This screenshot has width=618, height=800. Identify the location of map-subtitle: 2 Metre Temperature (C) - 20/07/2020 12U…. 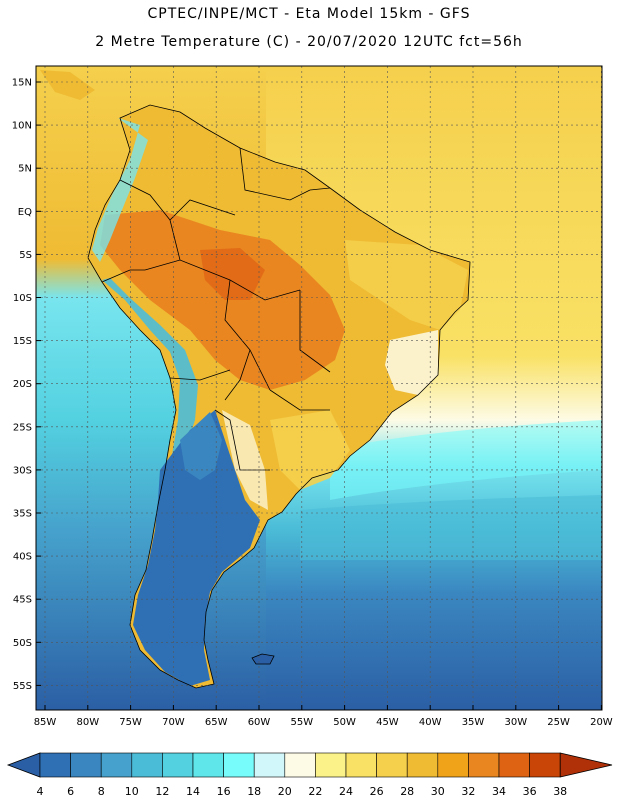
(309, 42).